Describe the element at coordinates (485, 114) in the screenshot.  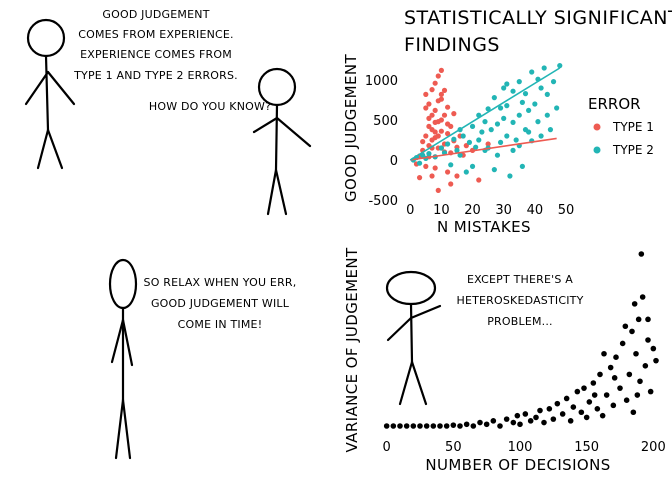
I see `chart1-fit-line-type2` at that location.